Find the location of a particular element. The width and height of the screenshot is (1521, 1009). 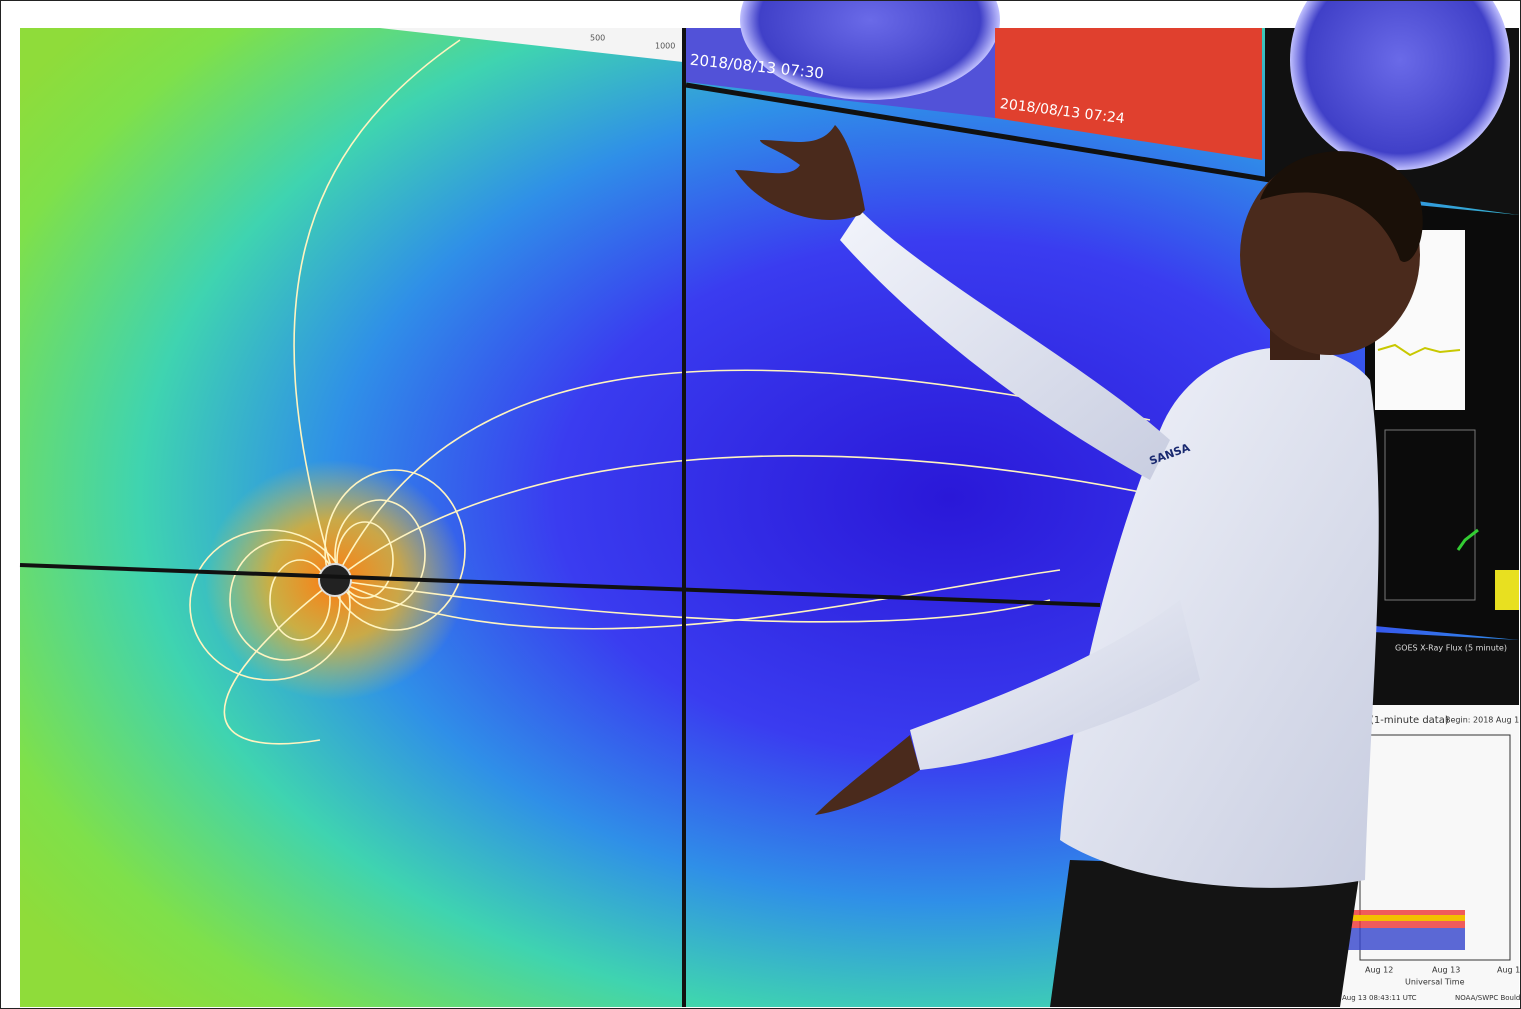

chart-credit: NOAA/SWPC Boulder is located at coordinates (1488, 998).